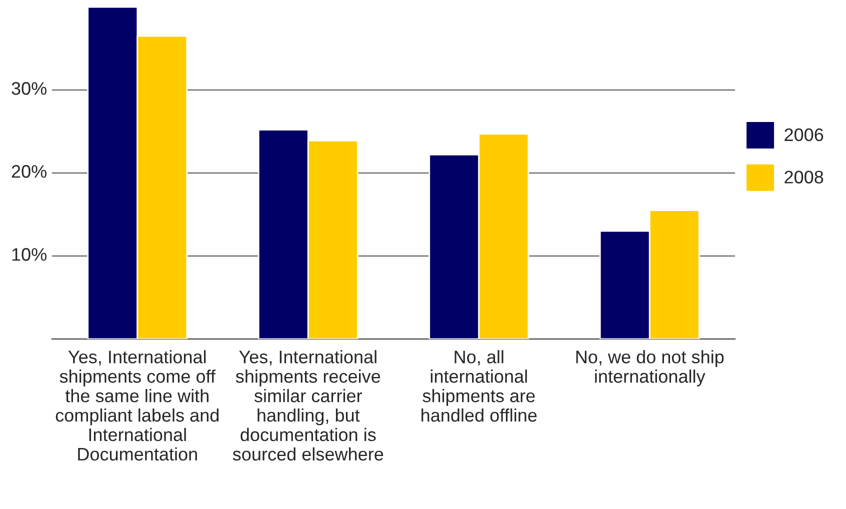 The height and width of the screenshot is (509, 846). Describe the element at coordinates (804, 177) in the screenshot. I see `legend-label: 2008` at that location.